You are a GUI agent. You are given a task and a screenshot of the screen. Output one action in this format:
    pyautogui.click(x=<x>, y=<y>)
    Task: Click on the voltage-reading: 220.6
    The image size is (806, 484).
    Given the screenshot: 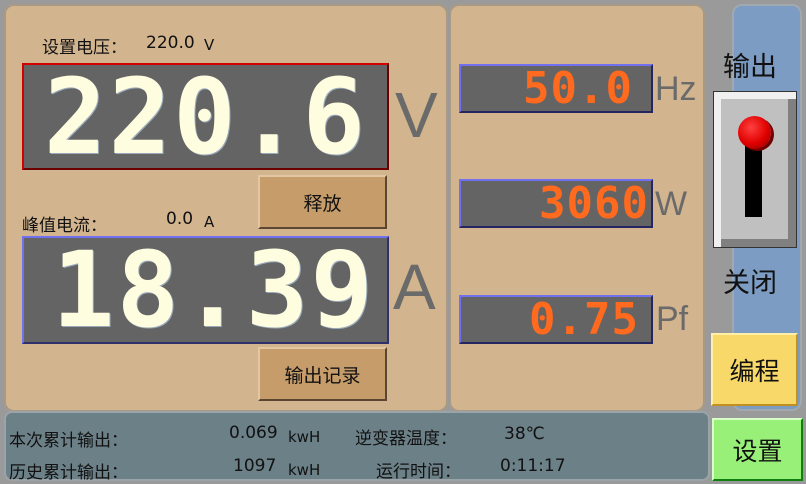 What is the action you would take?
    pyautogui.click(x=205, y=116)
    